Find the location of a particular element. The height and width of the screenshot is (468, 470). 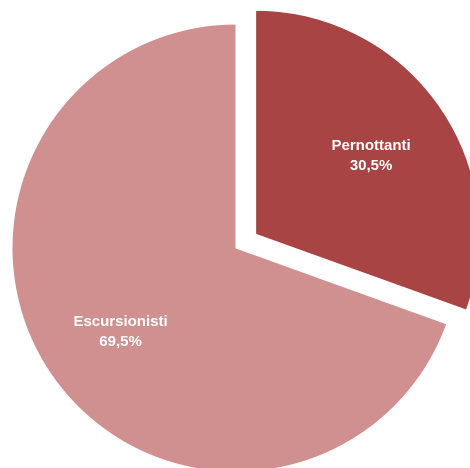

slice-value-pernottanti: 30,5% is located at coordinates (371, 165).